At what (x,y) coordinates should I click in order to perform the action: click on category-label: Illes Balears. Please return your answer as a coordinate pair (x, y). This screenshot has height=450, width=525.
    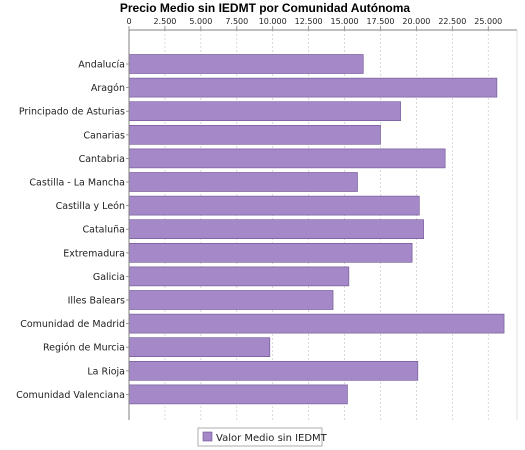
    Looking at the image, I should click on (96, 301).